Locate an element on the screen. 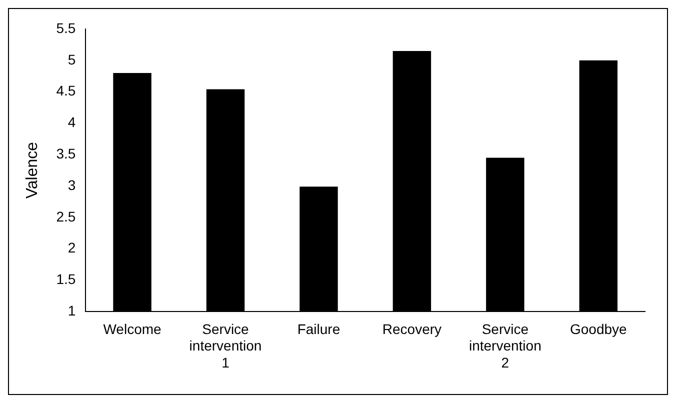 Image resolution: width=676 pixels, height=403 pixels. y-axis-title: Valence is located at coordinates (33, 170).